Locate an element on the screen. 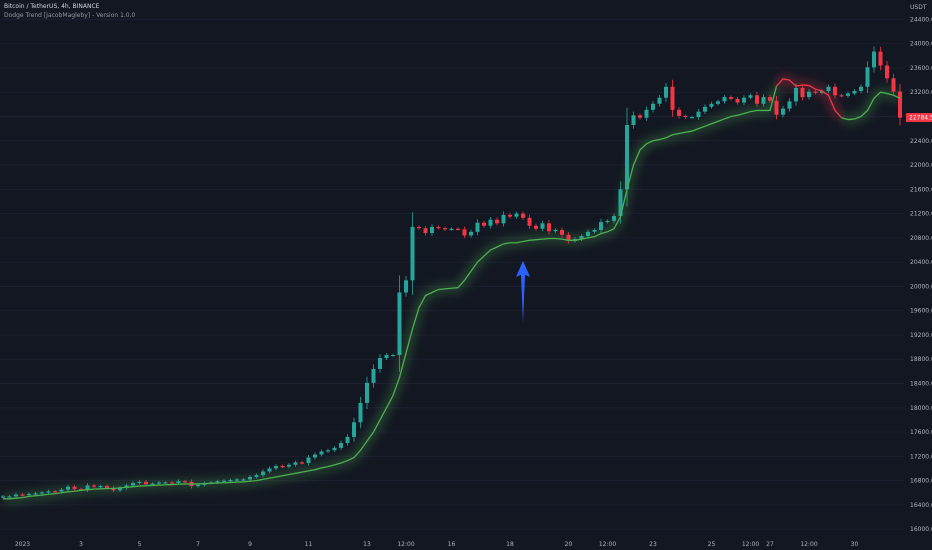  time-tick-label: 11 is located at coordinates (309, 544).